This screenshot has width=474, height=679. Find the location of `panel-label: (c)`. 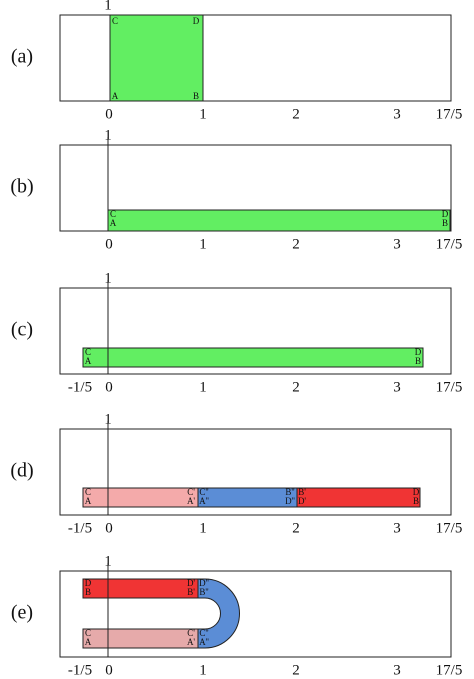

panel-label: (c) is located at coordinates (22, 330).